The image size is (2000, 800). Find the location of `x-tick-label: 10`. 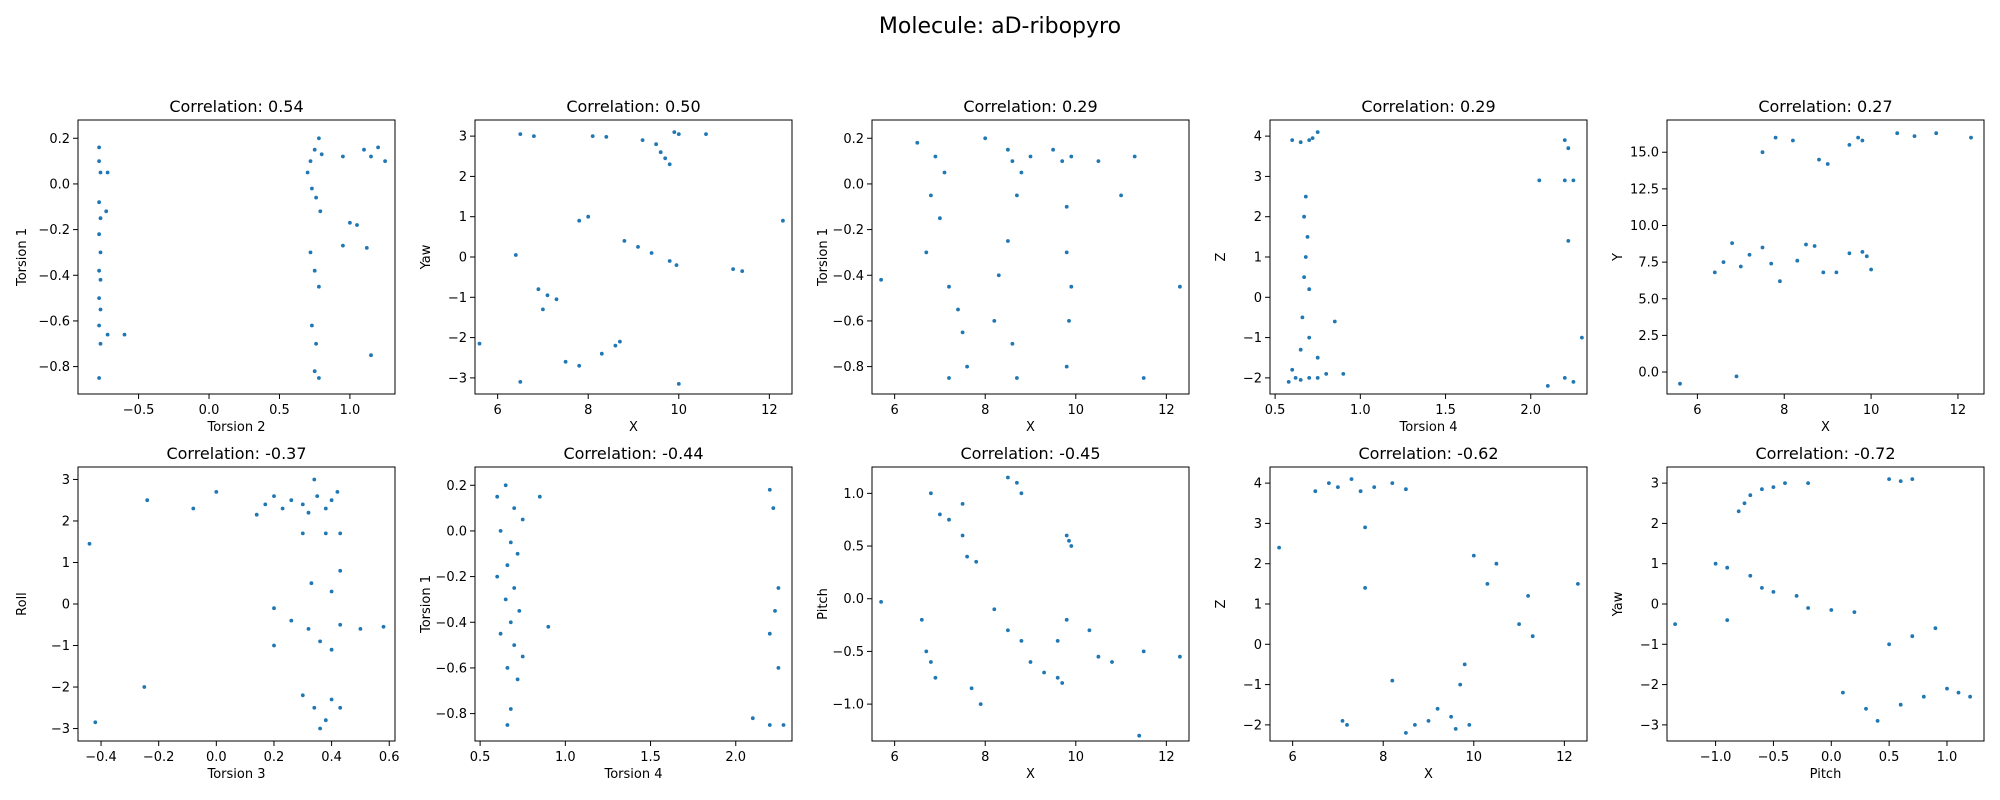

x-tick-label: 10 is located at coordinates (1474, 757).